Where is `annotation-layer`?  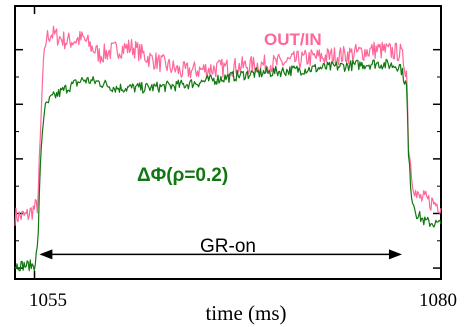
annotation-layer is located at coordinates (220, 254).